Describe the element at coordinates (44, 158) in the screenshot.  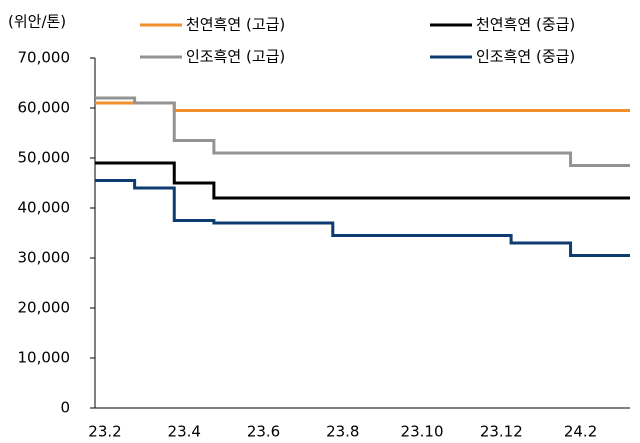
I see `y-tick-label: 50,000` at that location.